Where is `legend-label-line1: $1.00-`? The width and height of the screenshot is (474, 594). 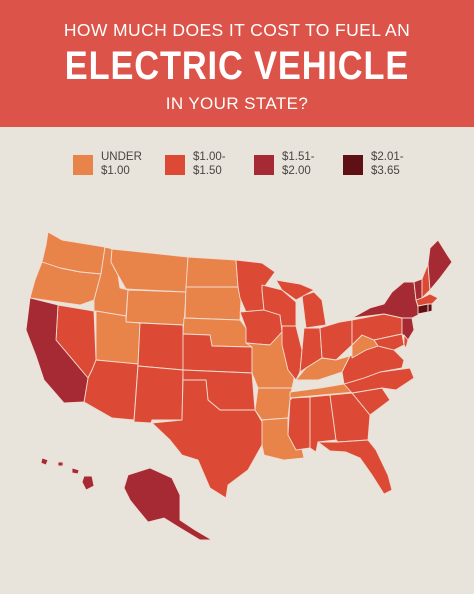
legend-label-line1: $1.00- is located at coordinates (209, 157).